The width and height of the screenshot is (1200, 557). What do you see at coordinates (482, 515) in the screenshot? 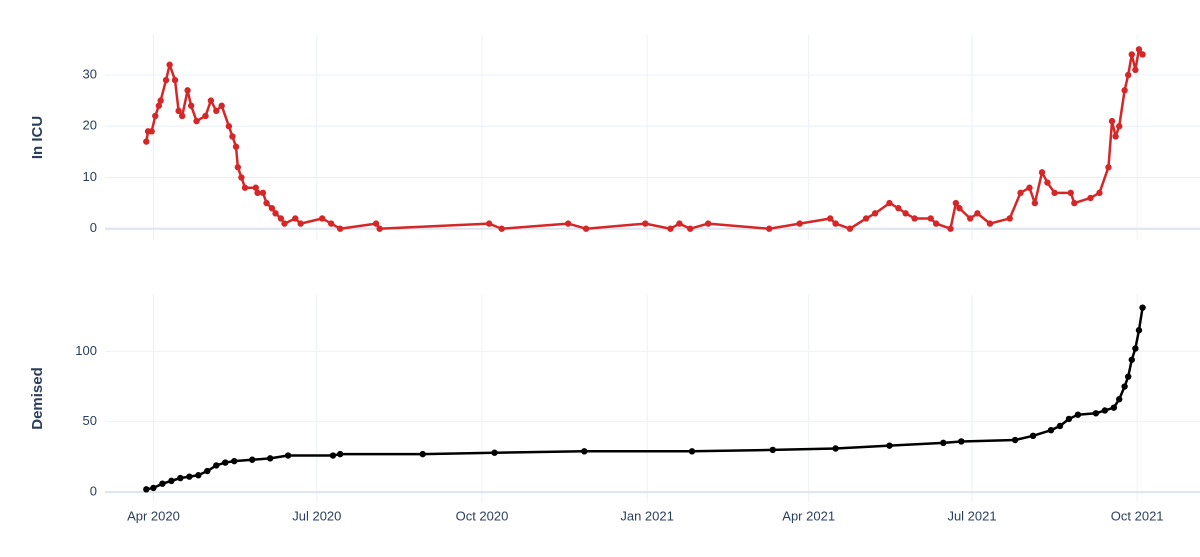
I see `x-tick-label: Oct 2020` at bounding box center [482, 515].